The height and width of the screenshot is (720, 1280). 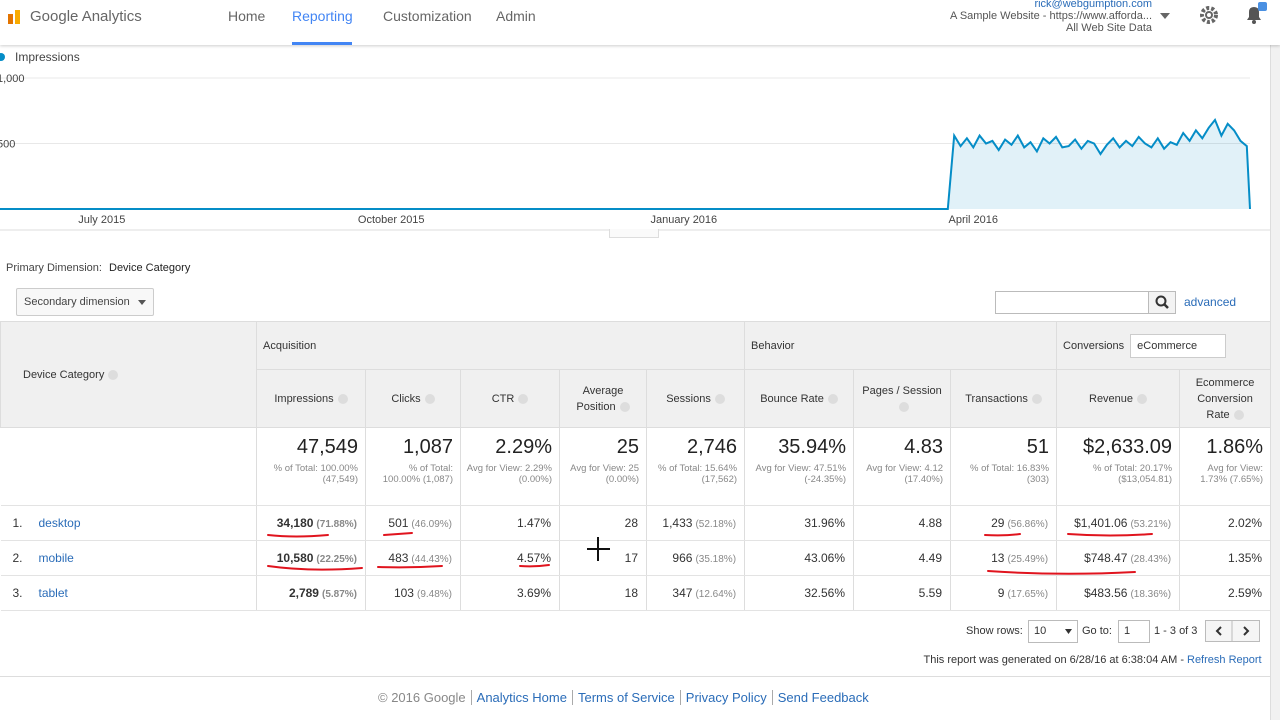 I want to click on column-header: Average Position, so click(x=603, y=398).